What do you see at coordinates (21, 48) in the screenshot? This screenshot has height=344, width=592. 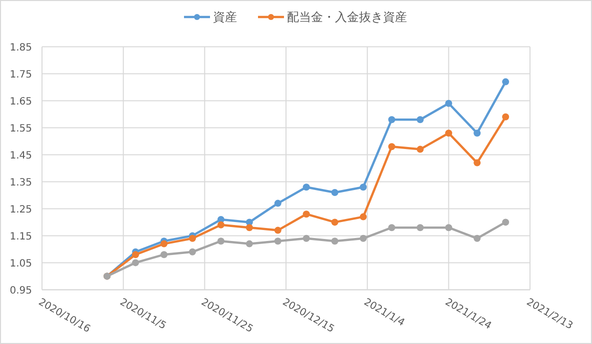 I see `y-tick-label: 1.85` at bounding box center [21, 48].